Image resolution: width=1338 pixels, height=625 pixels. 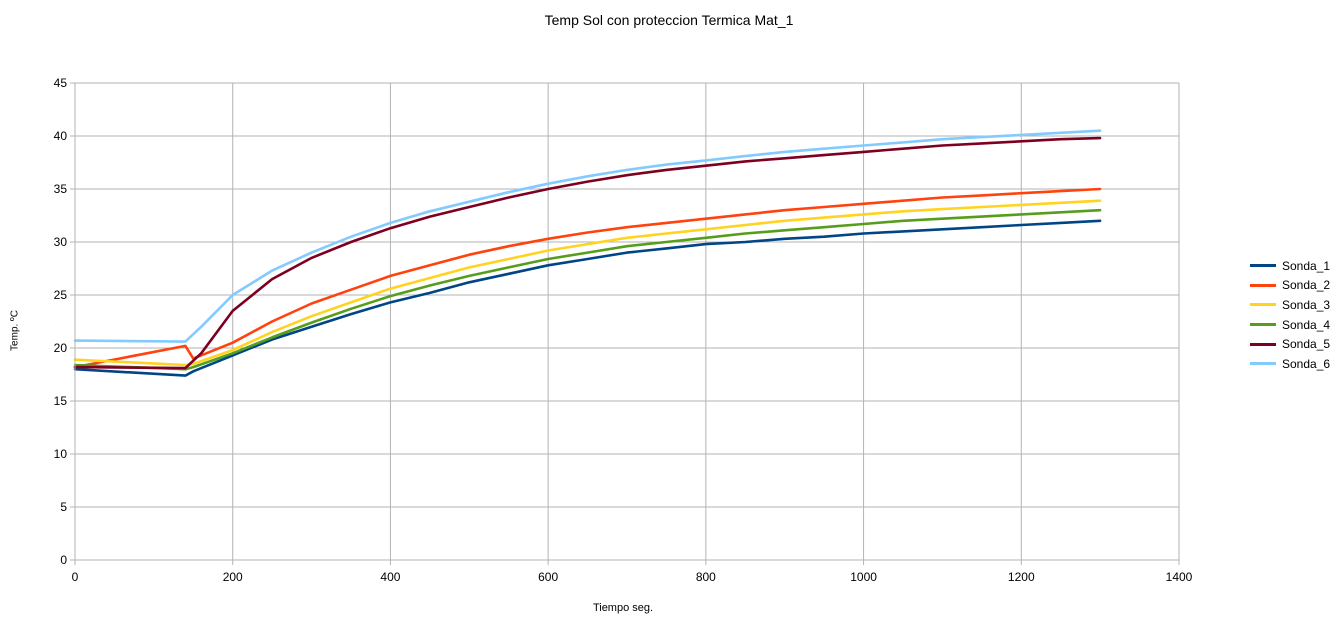 I want to click on legend-label: Sonda_5, so click(x=1306, y=344).